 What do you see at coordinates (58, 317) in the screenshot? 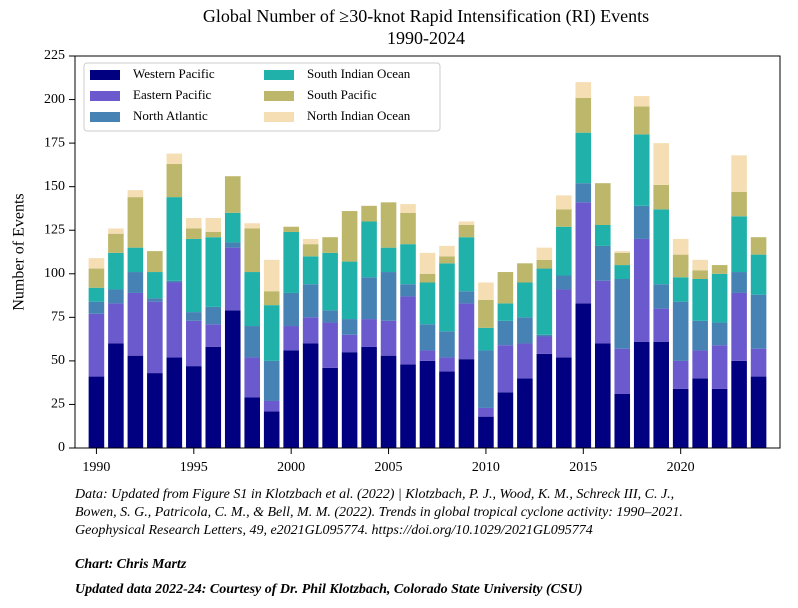
I see `y-tick-label: 75` at bounding box center [58, 317].